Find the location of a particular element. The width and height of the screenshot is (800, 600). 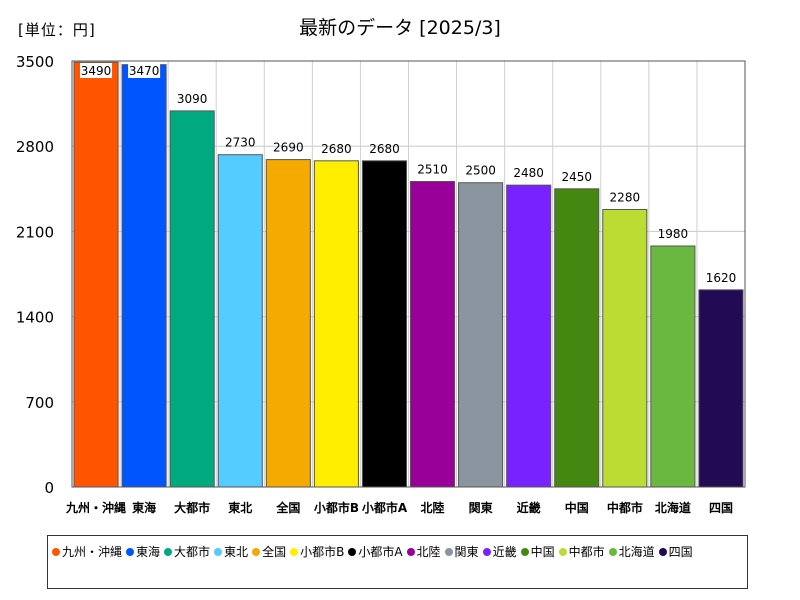

legend-item: 小都市A is located at coordinates (375, 552).